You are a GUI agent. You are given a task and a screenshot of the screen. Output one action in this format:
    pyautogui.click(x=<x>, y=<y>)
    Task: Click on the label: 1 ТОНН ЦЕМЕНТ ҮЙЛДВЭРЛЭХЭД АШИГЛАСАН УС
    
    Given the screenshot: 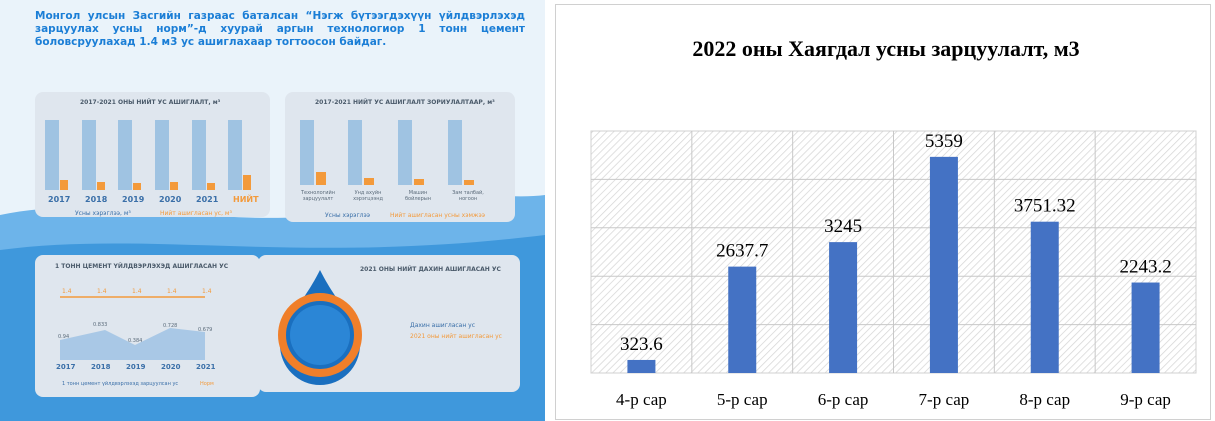 What is the action you would take?
    pyautogui.click(x=142, y=266)
    